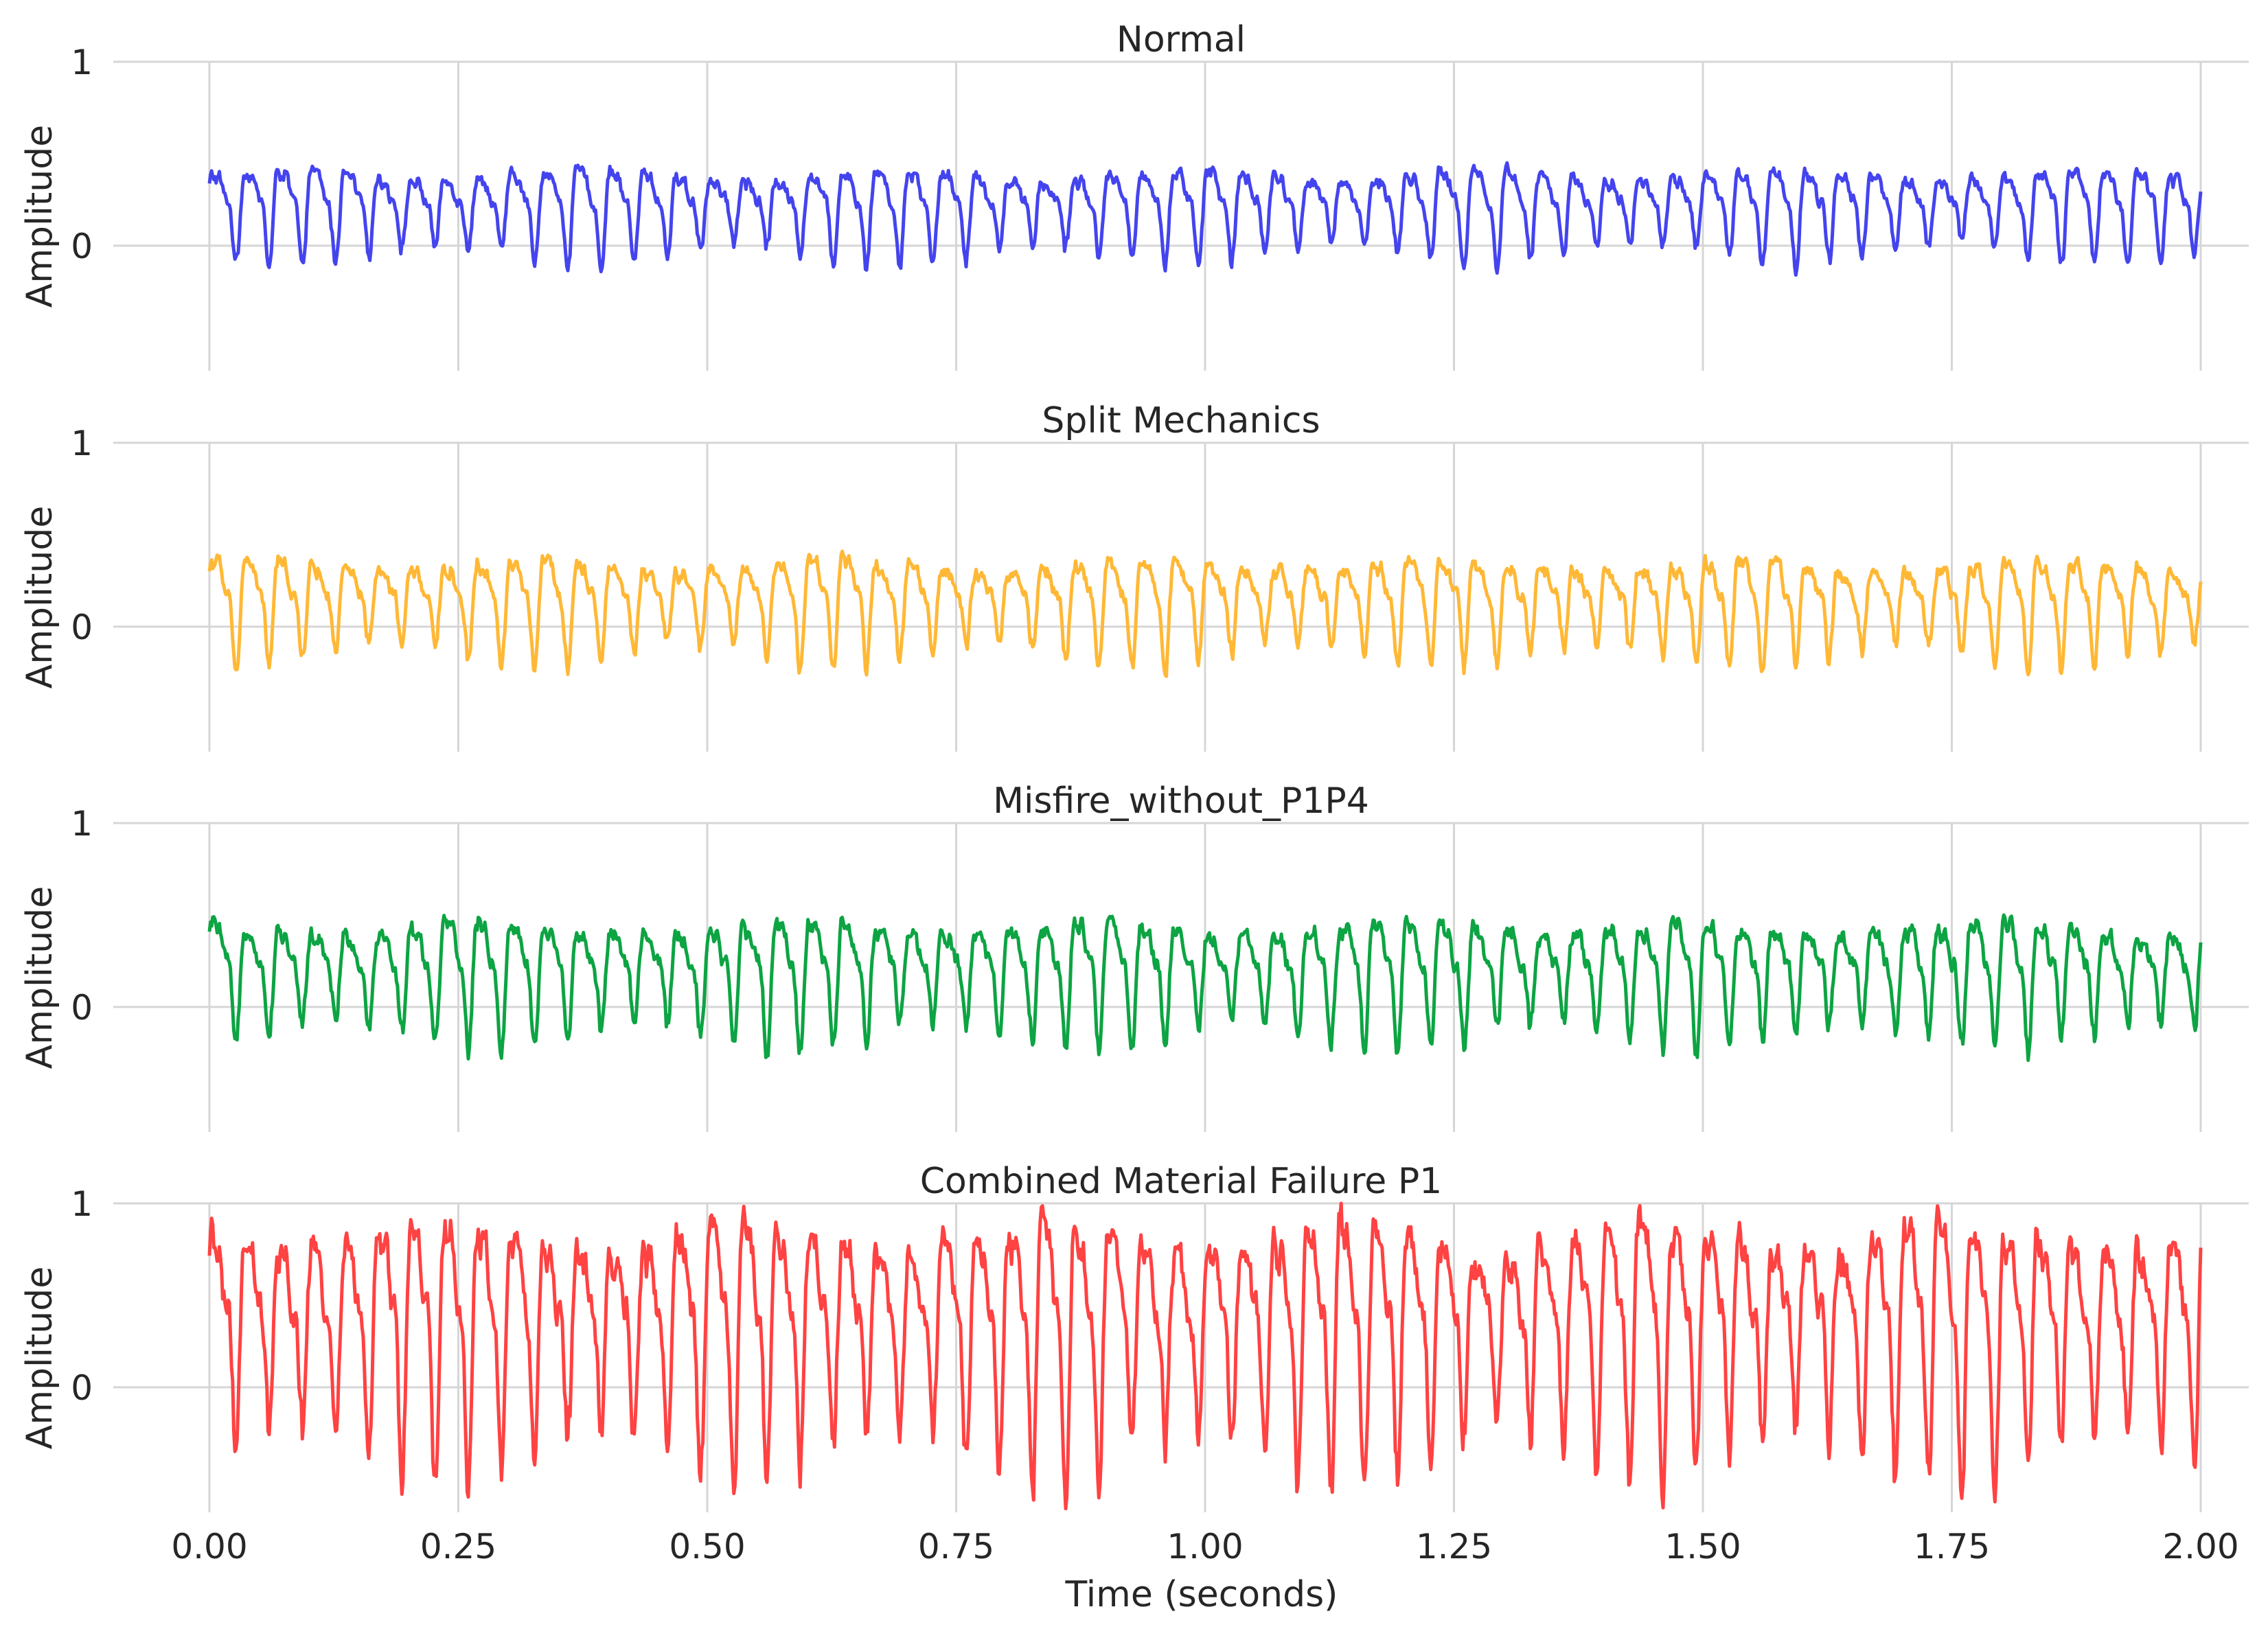  What do you see at coordinates (458, 1547) in the screenshot?
I see `x-tick-label: 0.25` at bounding box center [458, 1547].